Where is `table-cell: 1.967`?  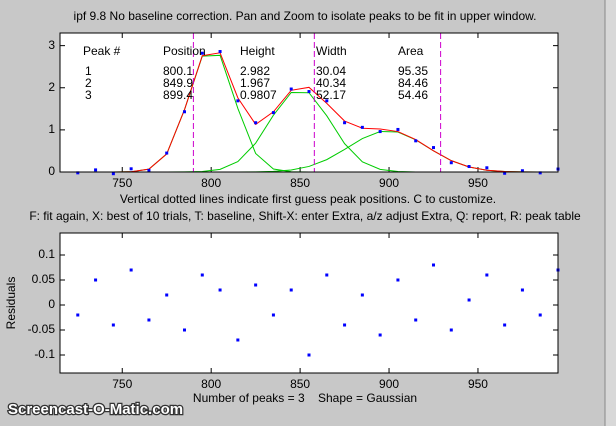
table-cell: 1.967 is located at coordinates (255, 83).